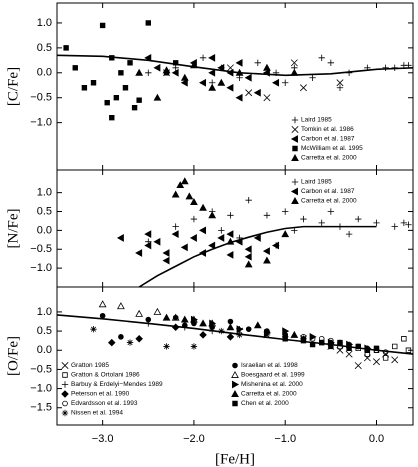  I want to click on y-tick-label: −0.5, so click(41, 369).